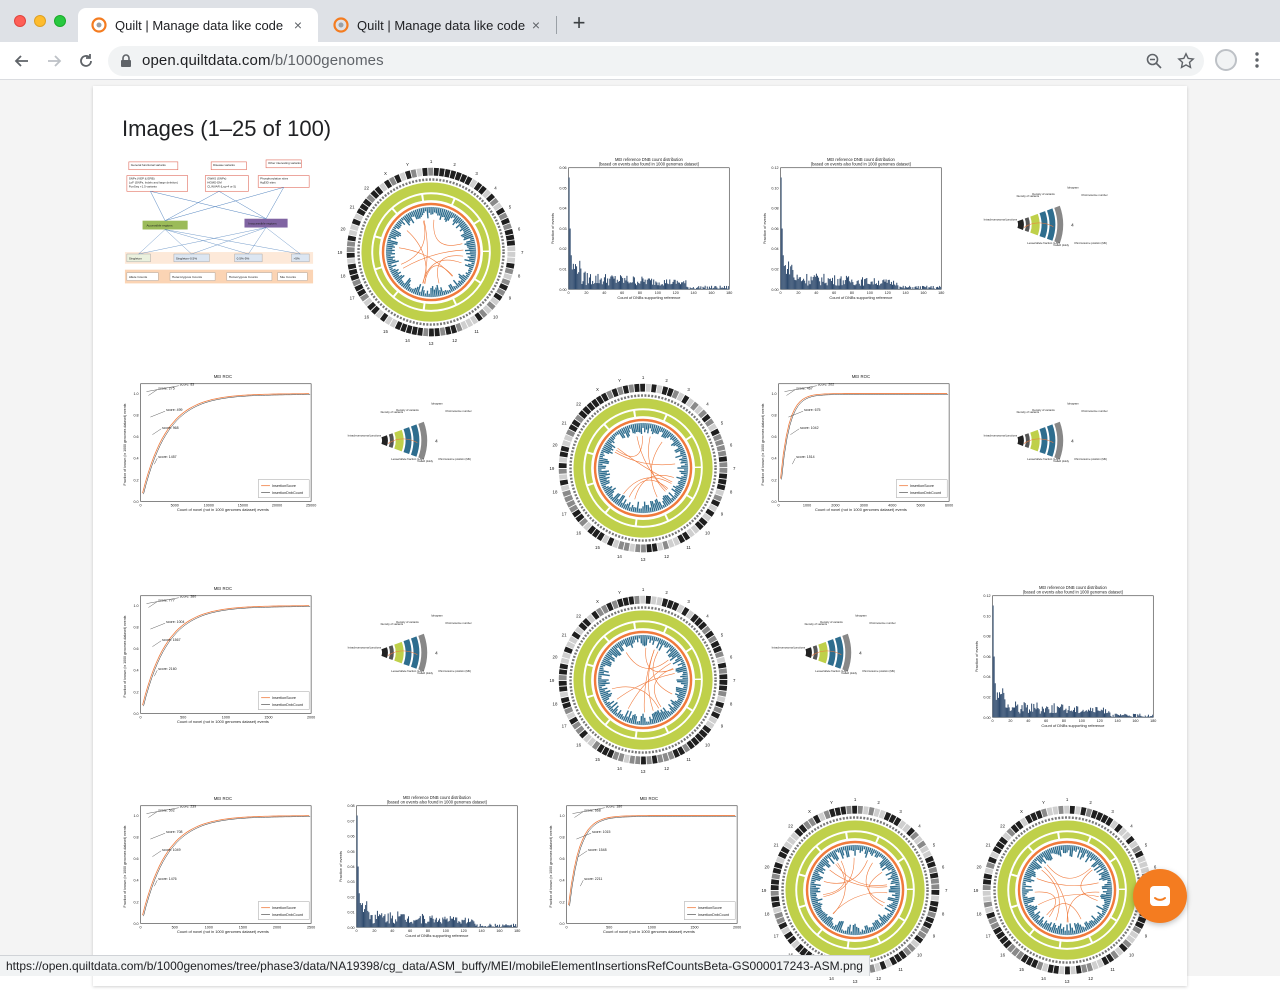 This screenshot has width=1280, height=990. Describe the element at coordinates (832, 652) in the screenshot. I see `legend-arc` at that location.